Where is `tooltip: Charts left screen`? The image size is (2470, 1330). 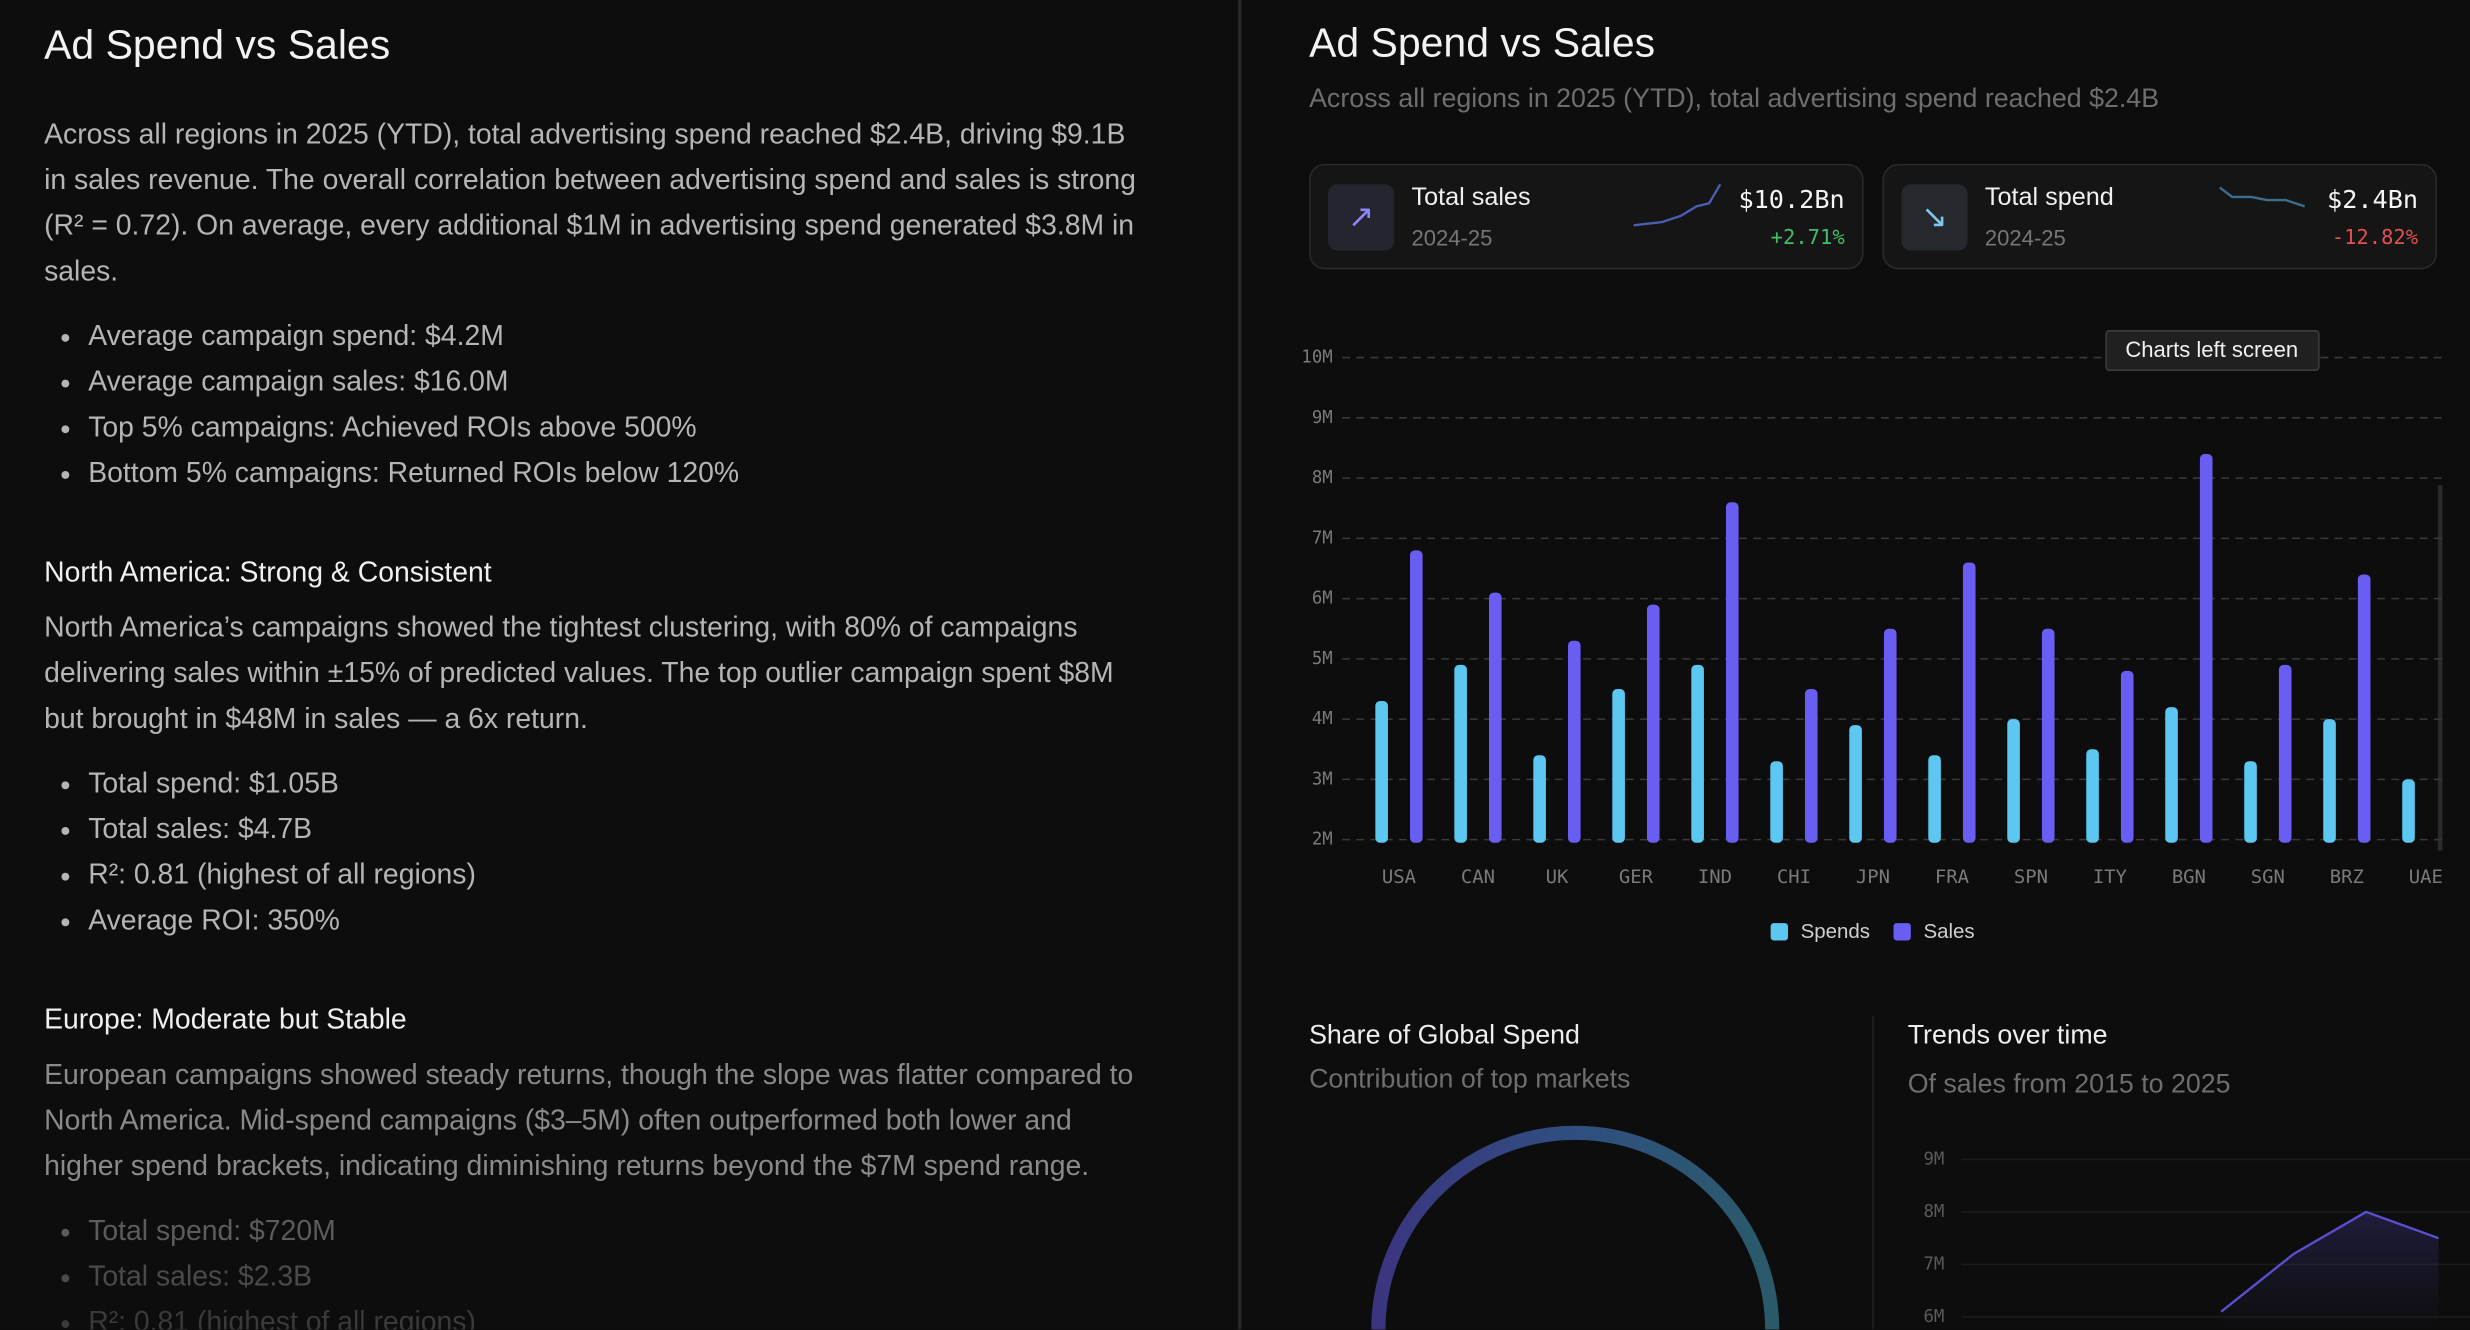 tooltip: Charts left screen is located at coordinates (2212, 350).